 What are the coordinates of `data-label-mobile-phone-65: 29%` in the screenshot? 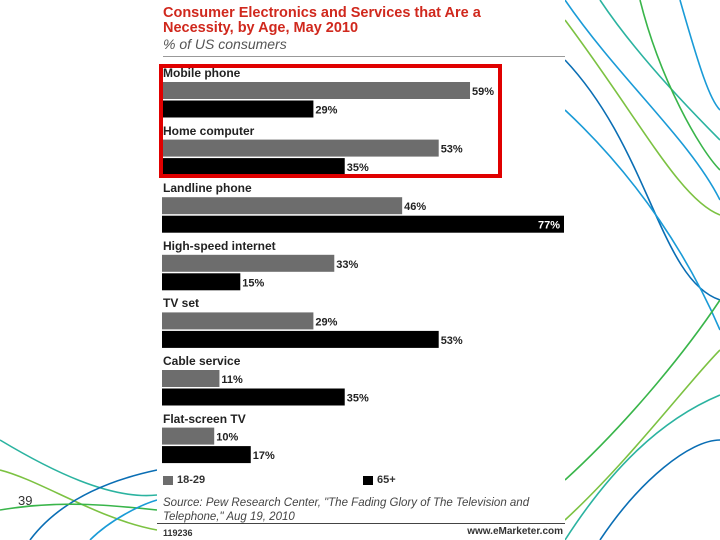 It's located at (326, 111).